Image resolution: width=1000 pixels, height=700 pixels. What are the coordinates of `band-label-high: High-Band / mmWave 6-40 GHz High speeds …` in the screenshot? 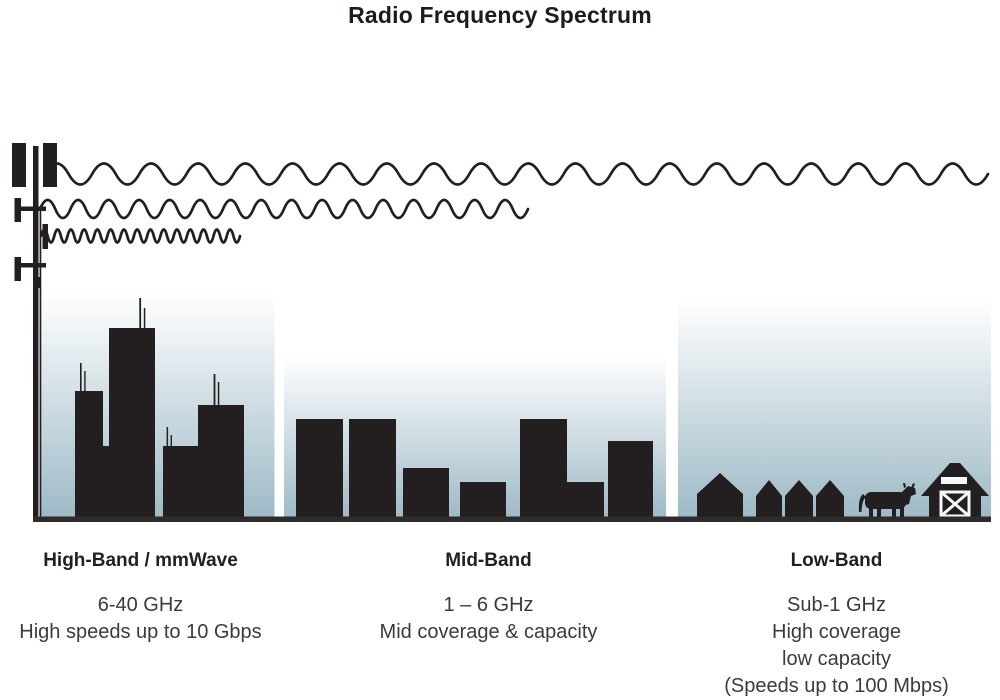 It's located at (140, 598).